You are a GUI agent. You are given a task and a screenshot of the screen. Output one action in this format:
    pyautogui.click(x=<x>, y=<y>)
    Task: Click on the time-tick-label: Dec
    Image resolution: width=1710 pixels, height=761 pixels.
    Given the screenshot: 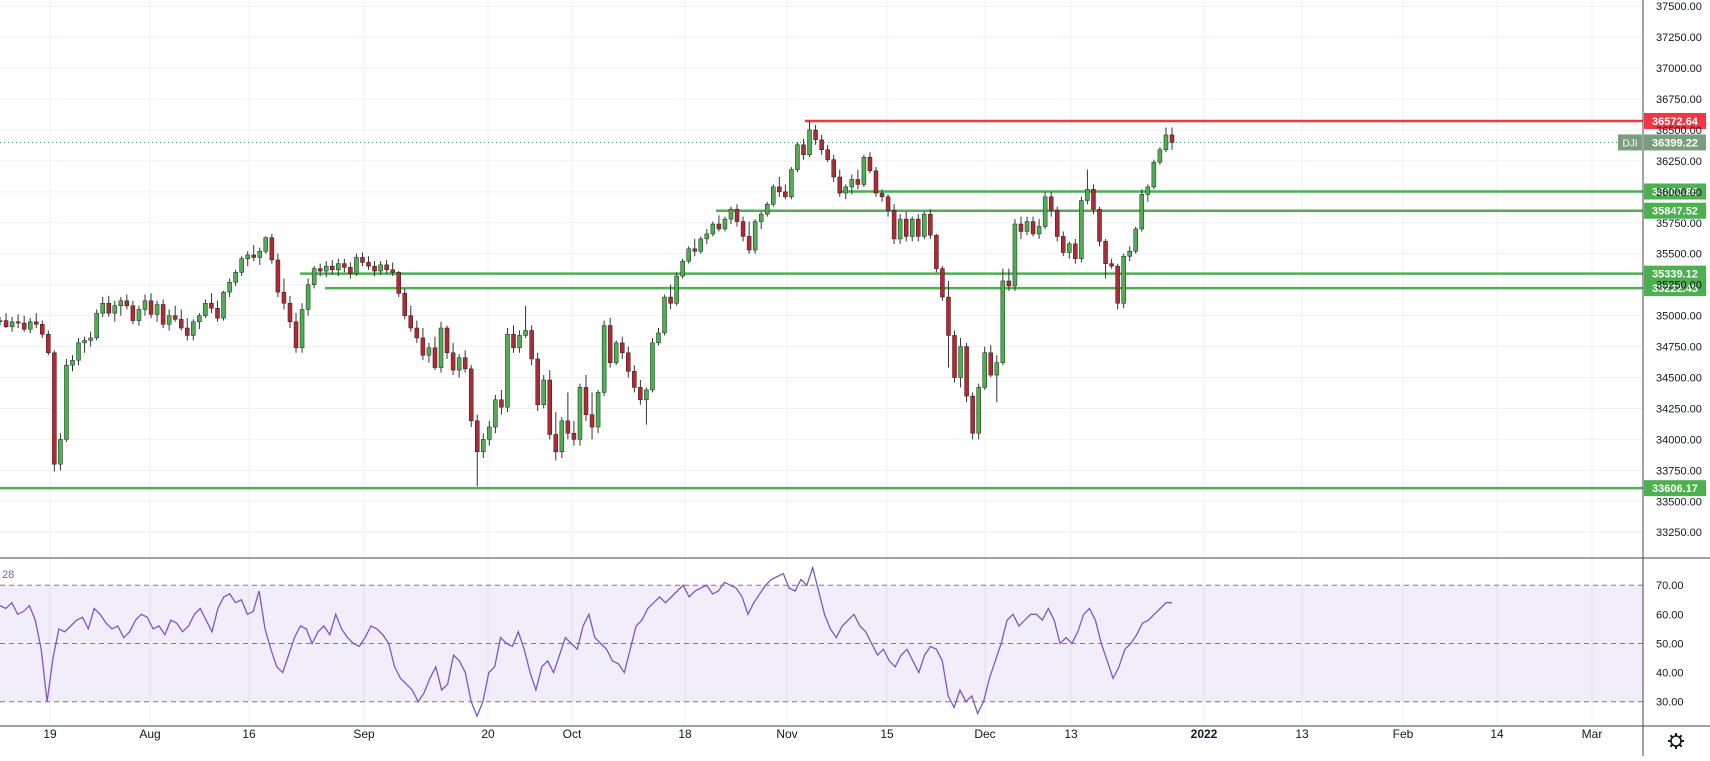 What is the action you would take?
    pyautogui.click(x=984, y=734)
    